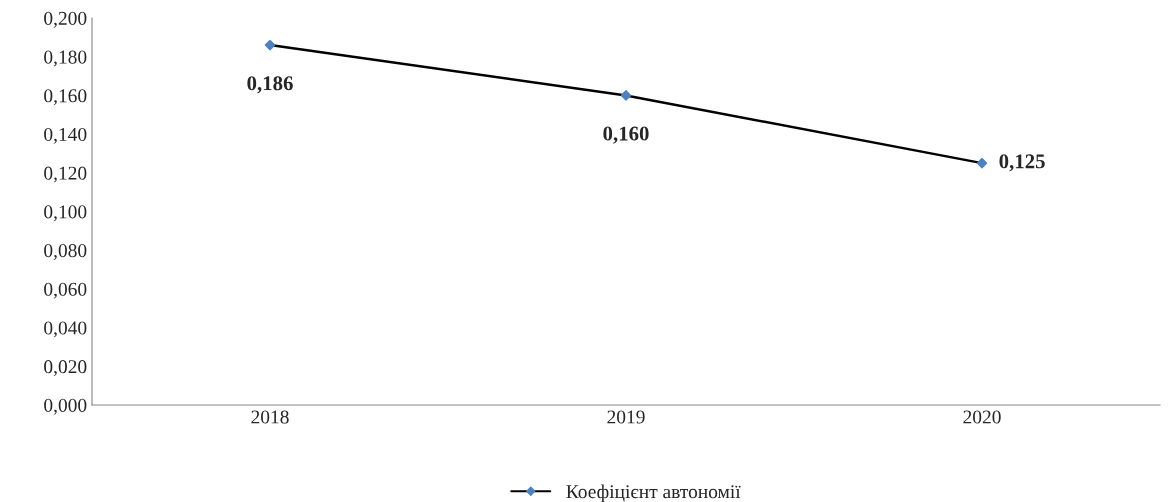 This screenshot has height=502, width=1171. I want to click on y-tick-label: 0,180, so click(65, 58).